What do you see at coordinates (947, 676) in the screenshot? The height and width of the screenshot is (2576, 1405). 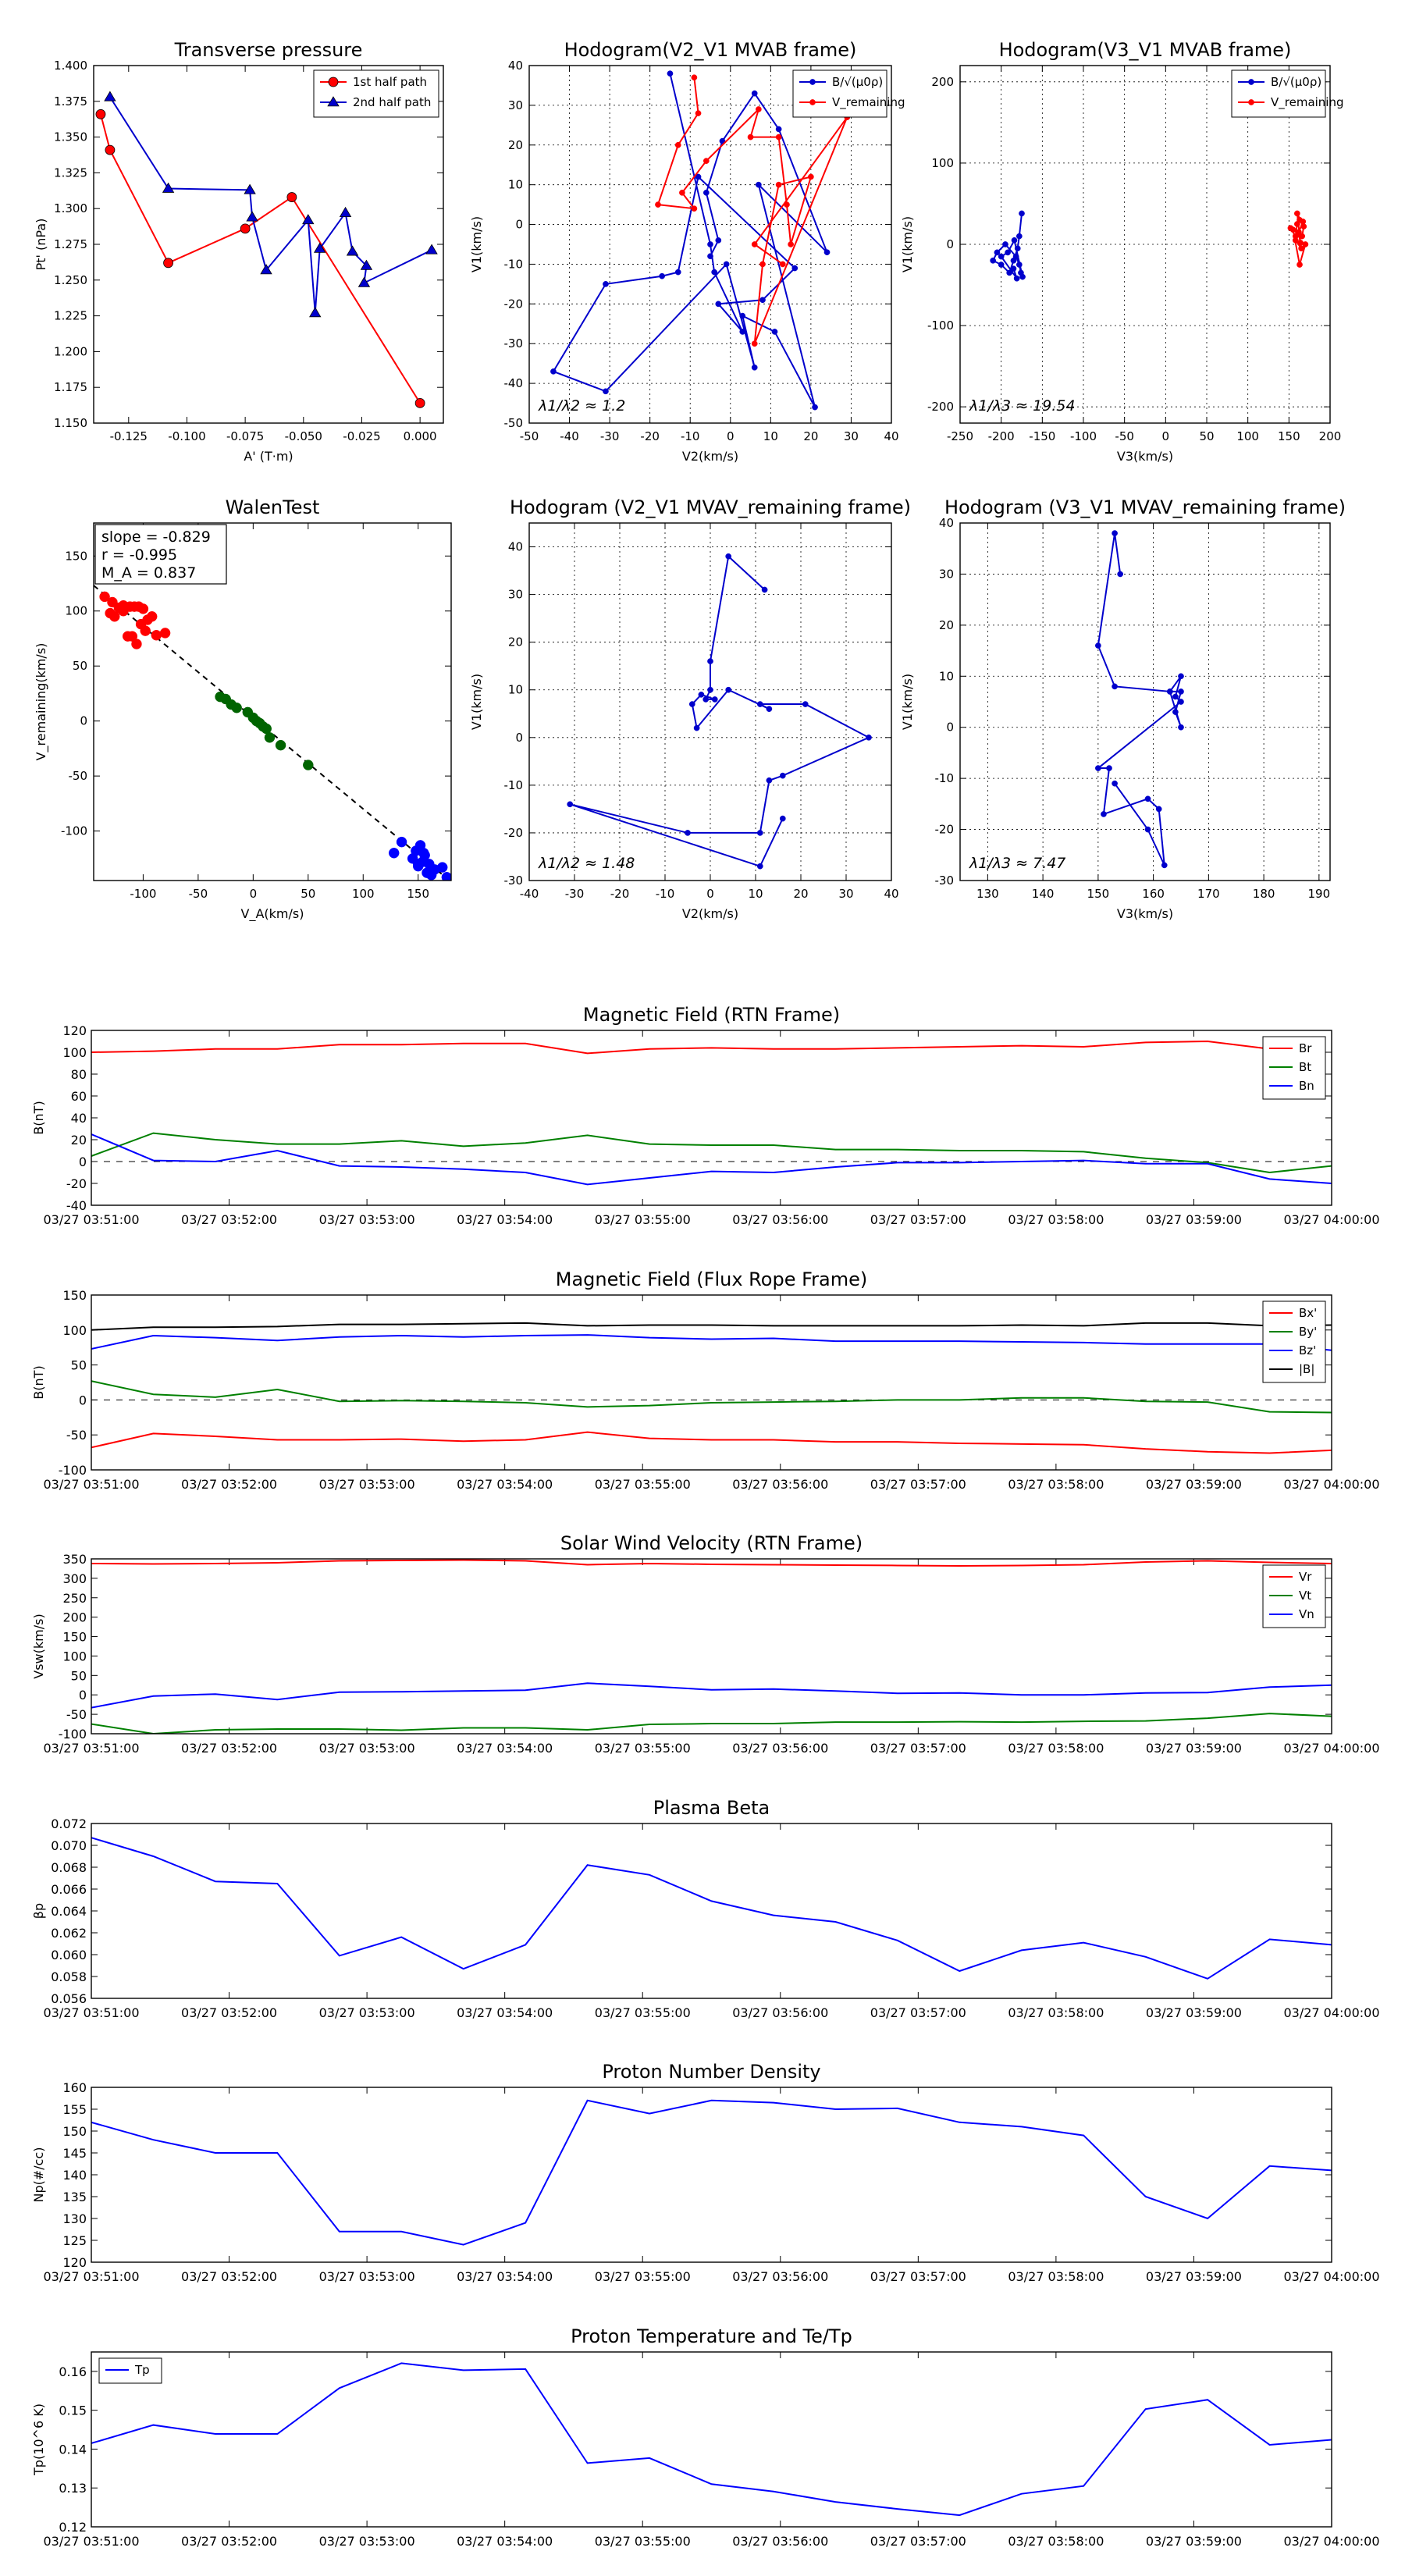 I see `y-tick-label: 10` at bounding box center [947, 676].